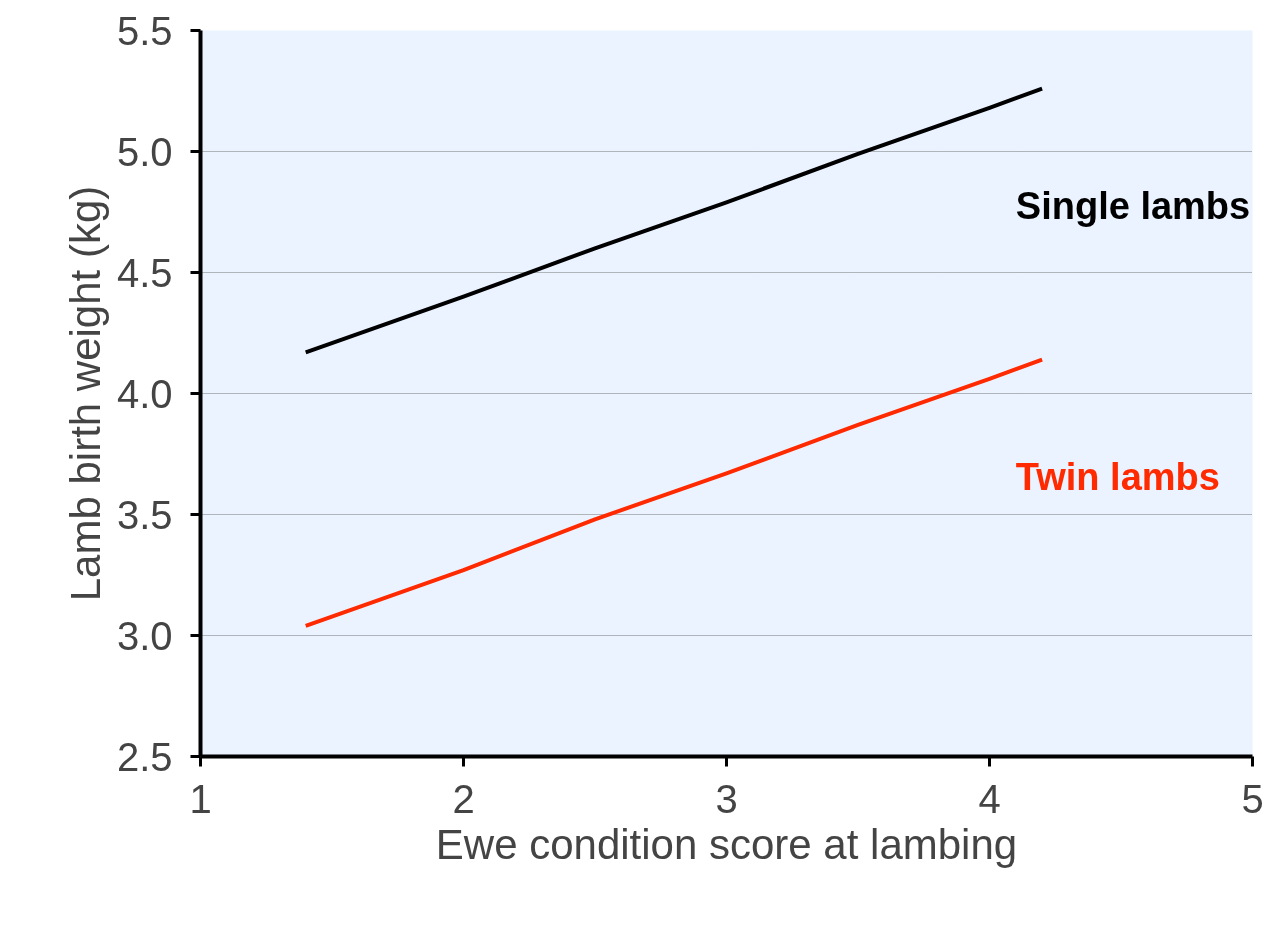 The image size is (1272, 926). What do you see at coordinates (1252, 798) in the screenshot?
I see `x-tick-label: 5` at bounding box center [1252, 798].